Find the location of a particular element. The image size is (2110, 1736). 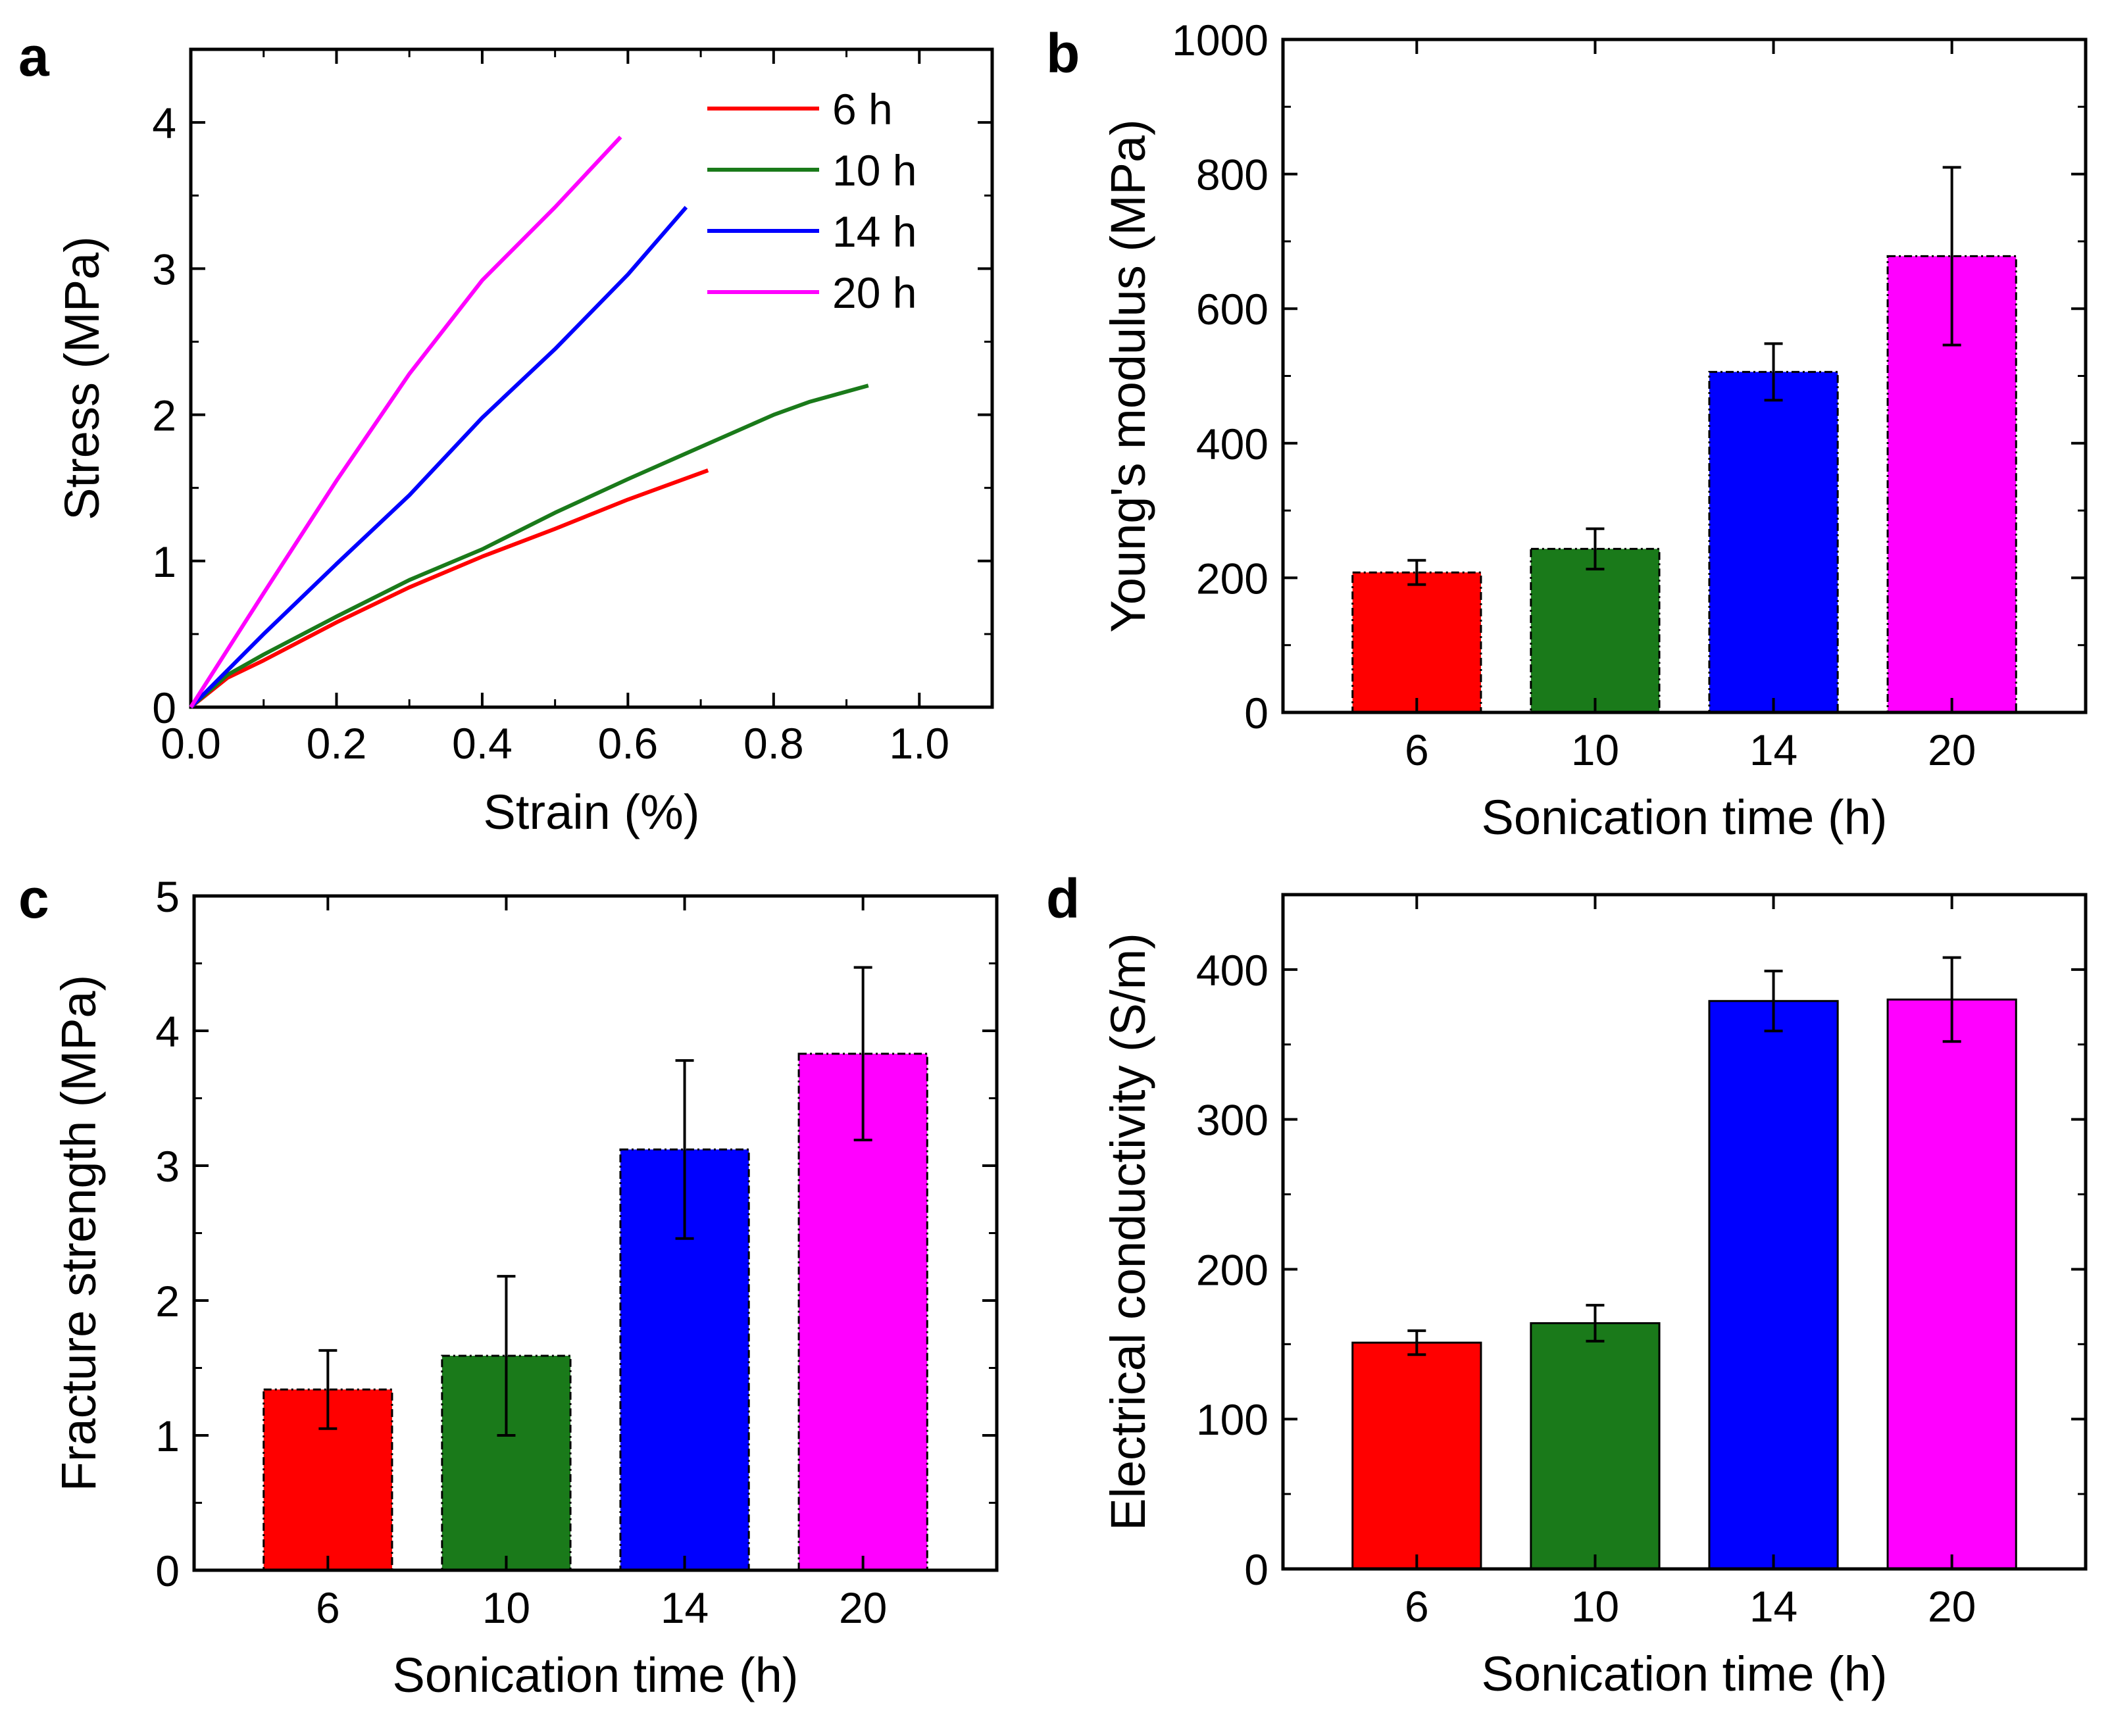

y-tick-label: 1000 is located at coordinates (1220, 40).